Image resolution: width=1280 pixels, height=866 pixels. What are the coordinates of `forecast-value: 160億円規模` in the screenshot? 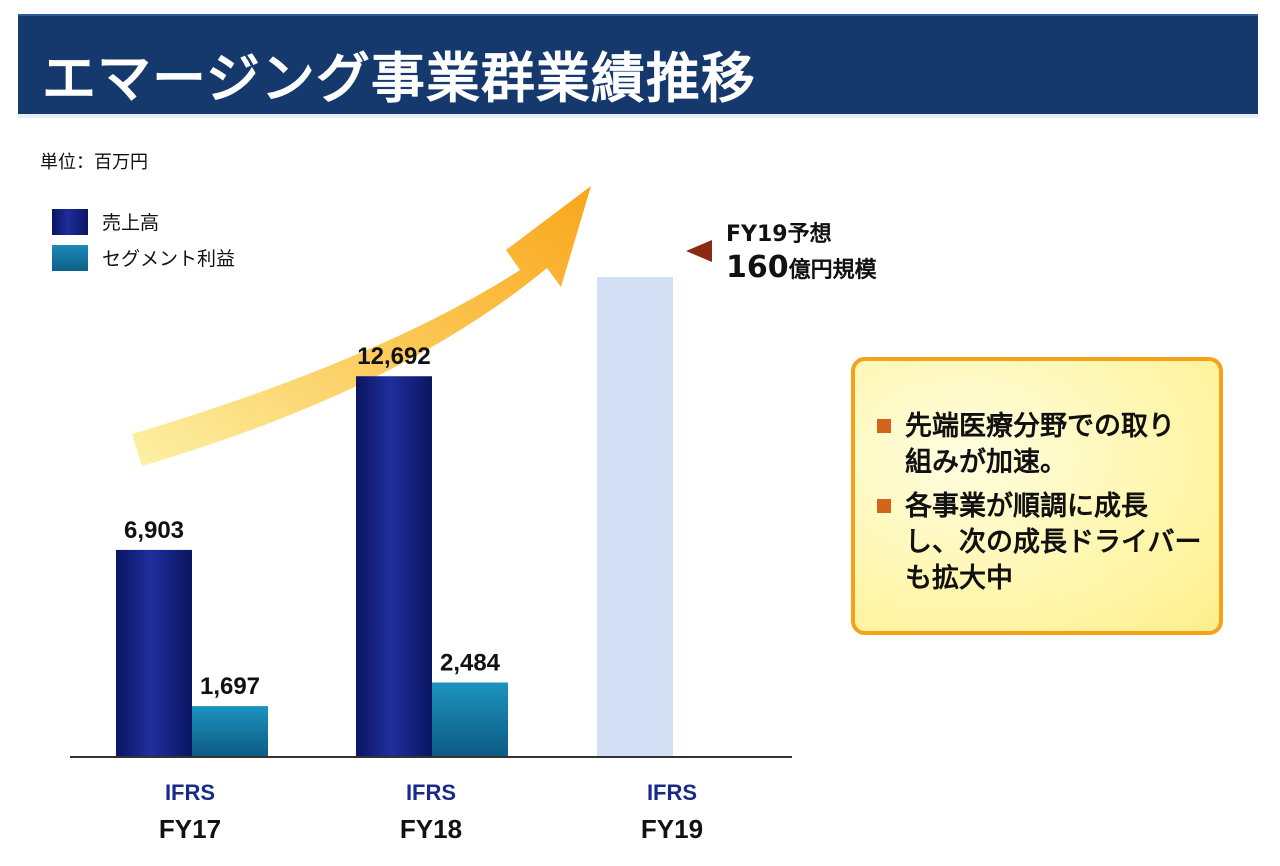 It's located at (801, 267).